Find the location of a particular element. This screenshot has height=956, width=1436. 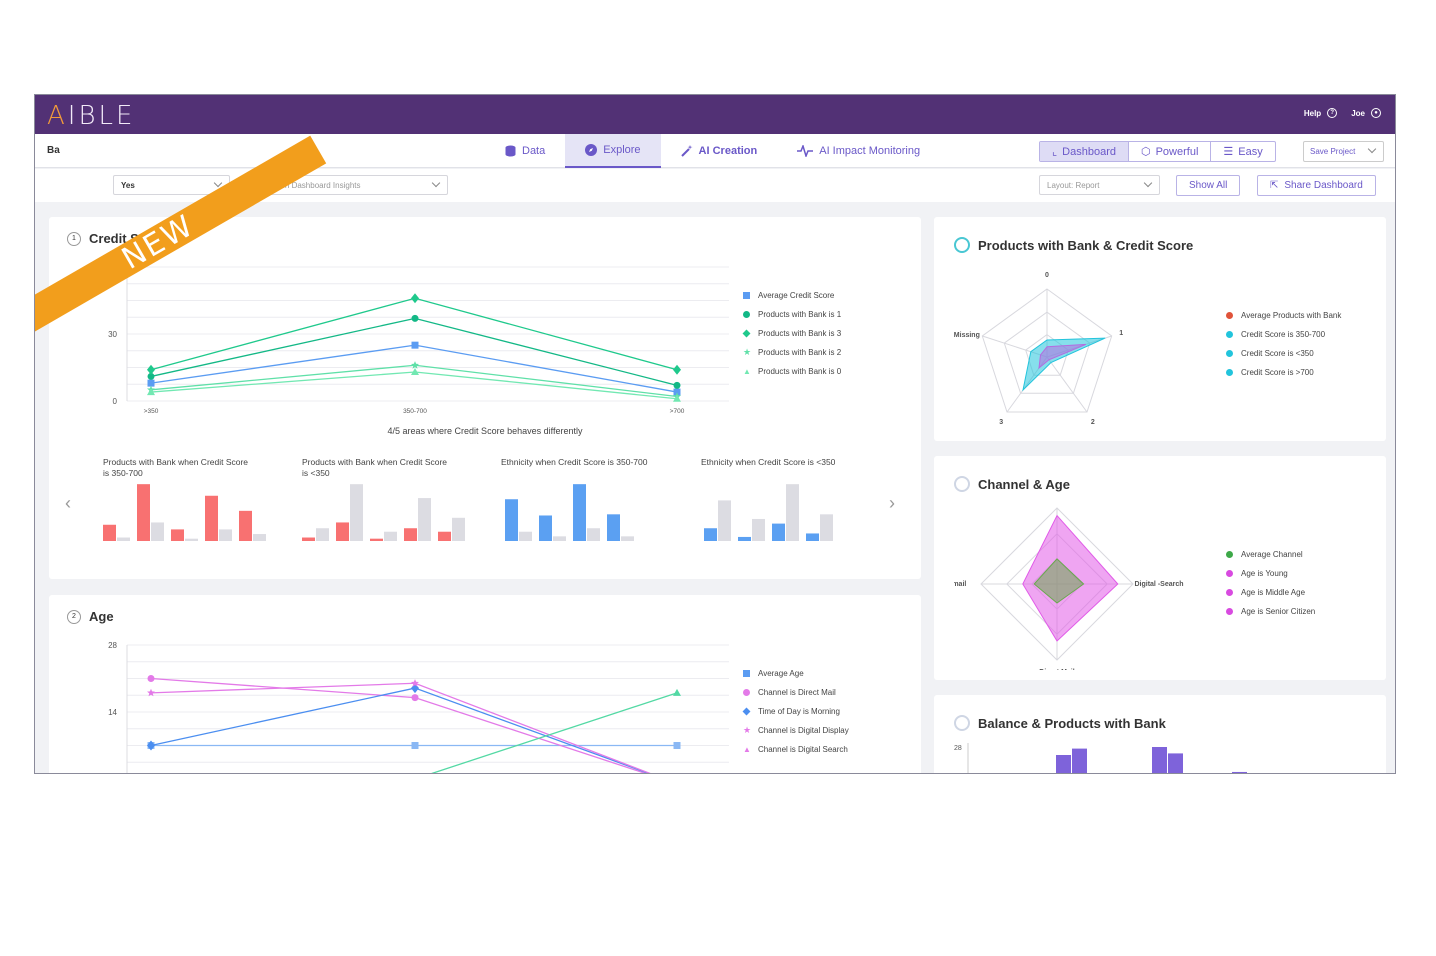

save-project-label: Save Project is located at coordinates (1333, 151).